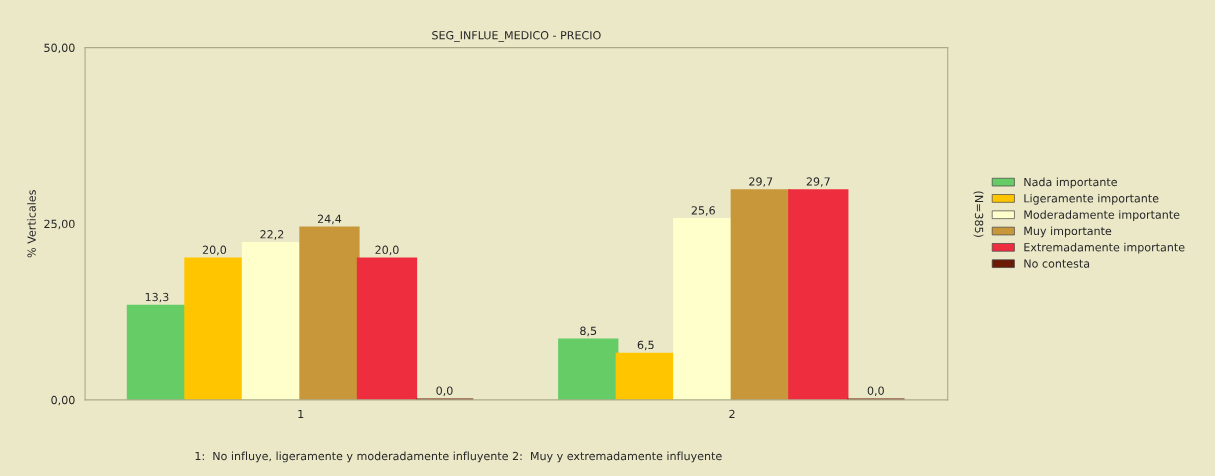 This screenshot has width=1215, height=476. Describe the element at coordinates (645, 345) in the screenshot. I see `data-label: 6,5` at that location.